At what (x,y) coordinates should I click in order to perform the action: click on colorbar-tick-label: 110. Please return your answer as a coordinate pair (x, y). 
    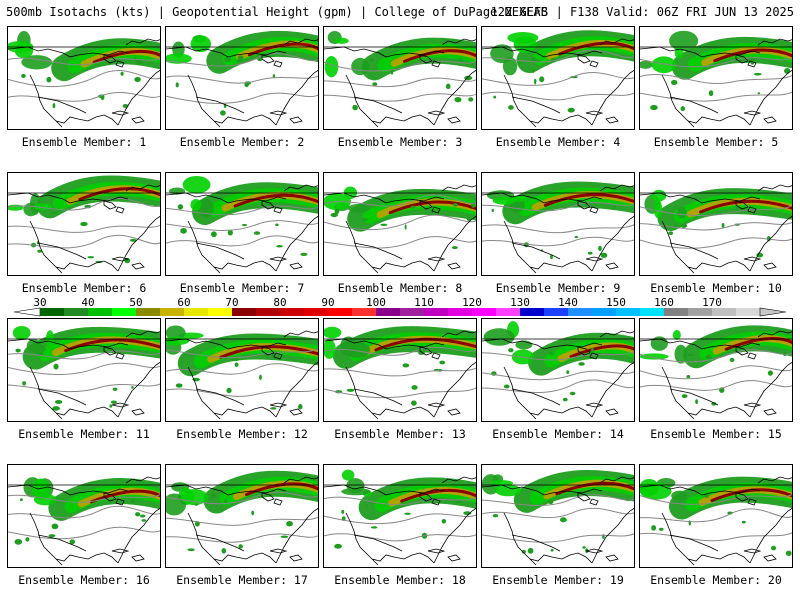
    Looking at the image, I should click on (424, 302).